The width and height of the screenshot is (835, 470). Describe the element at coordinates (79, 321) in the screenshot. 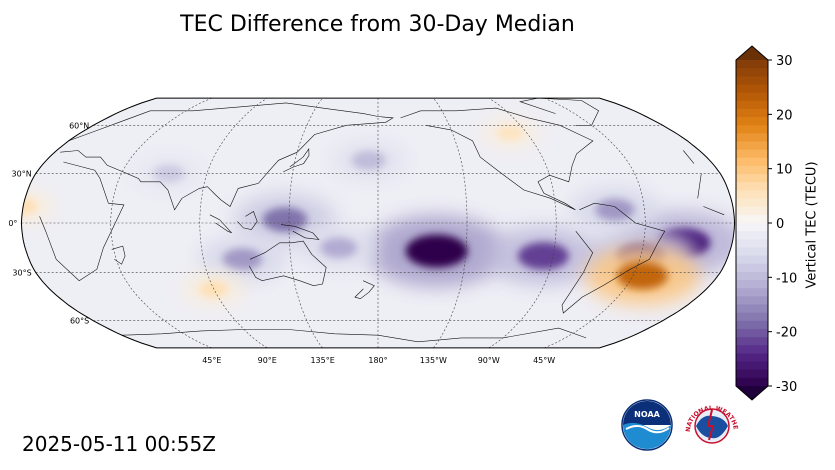

I see `latitude-label: 60°S` at that location.